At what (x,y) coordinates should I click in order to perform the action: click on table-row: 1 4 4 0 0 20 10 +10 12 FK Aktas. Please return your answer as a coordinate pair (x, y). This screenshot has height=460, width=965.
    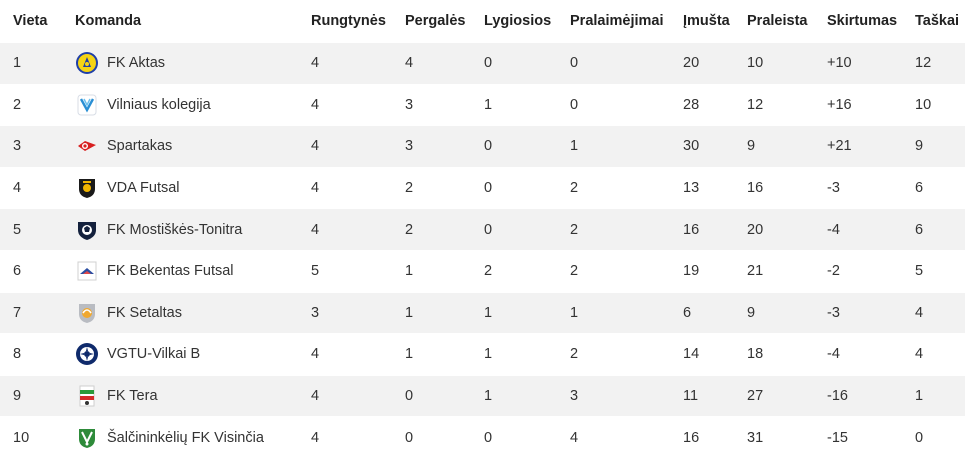
    Looking at the image, I should click on (482, 64).